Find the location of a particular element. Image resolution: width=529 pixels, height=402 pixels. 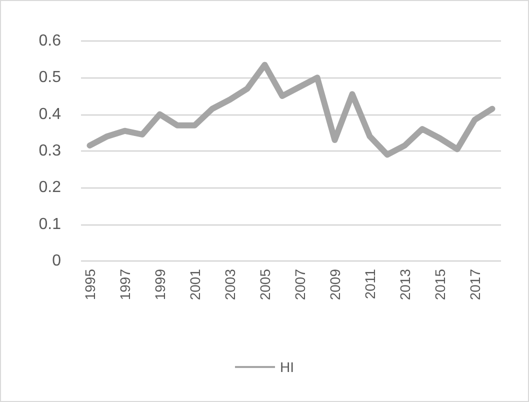

y-tick-label: 0.2 is located at coordinates (50, 187).